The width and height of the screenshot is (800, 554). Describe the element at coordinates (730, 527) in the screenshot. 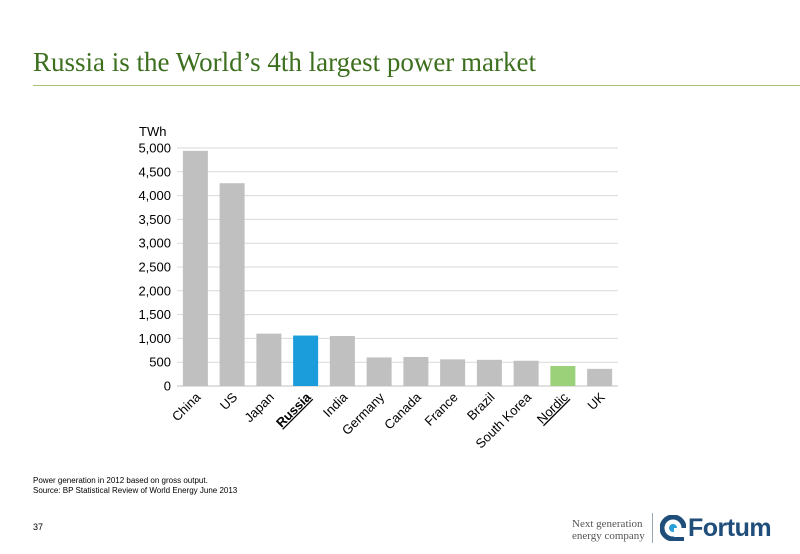

I see `fortum-logo-text: Fortum` at that location.